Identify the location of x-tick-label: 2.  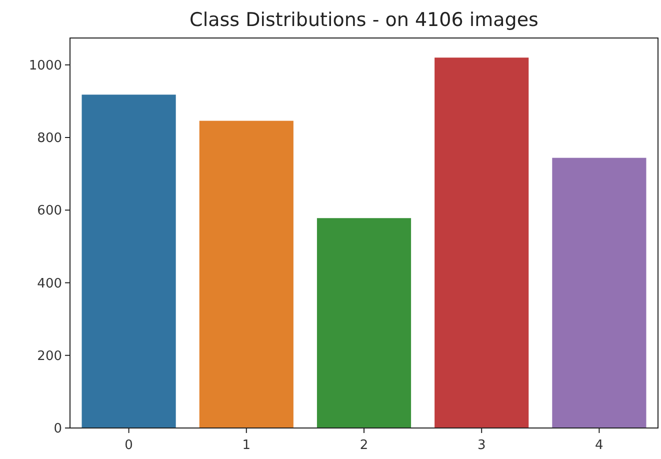
(364, 445).